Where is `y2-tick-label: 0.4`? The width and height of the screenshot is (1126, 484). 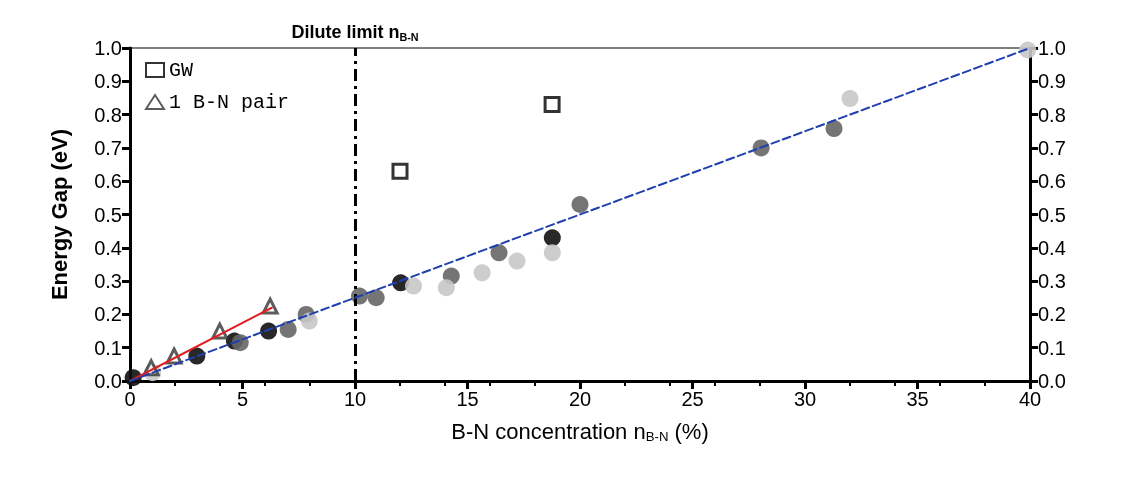
y2-tick-label: 0.4 is located at coordinates (1052, 247).